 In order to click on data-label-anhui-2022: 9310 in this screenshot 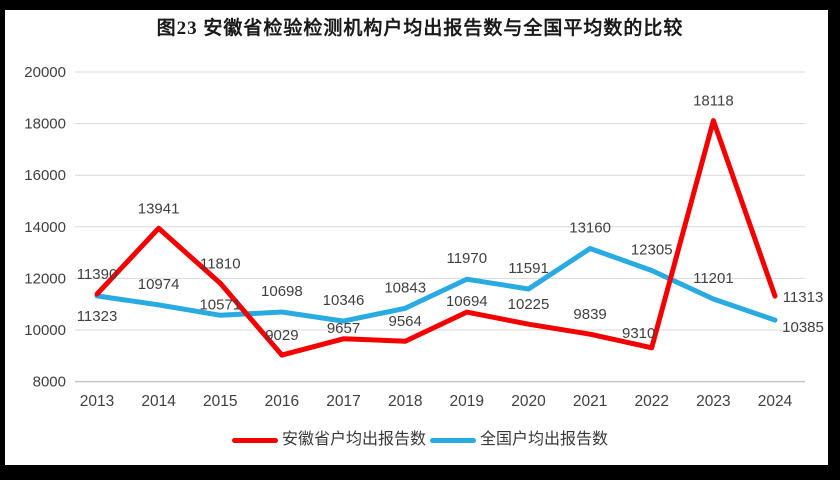, I will do `click(638, 333)`.